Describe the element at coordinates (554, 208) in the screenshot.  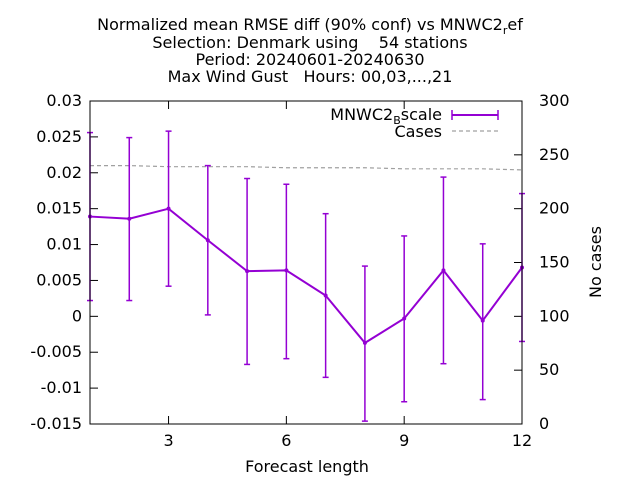
I see `y2-tick-label: 200` at that location.